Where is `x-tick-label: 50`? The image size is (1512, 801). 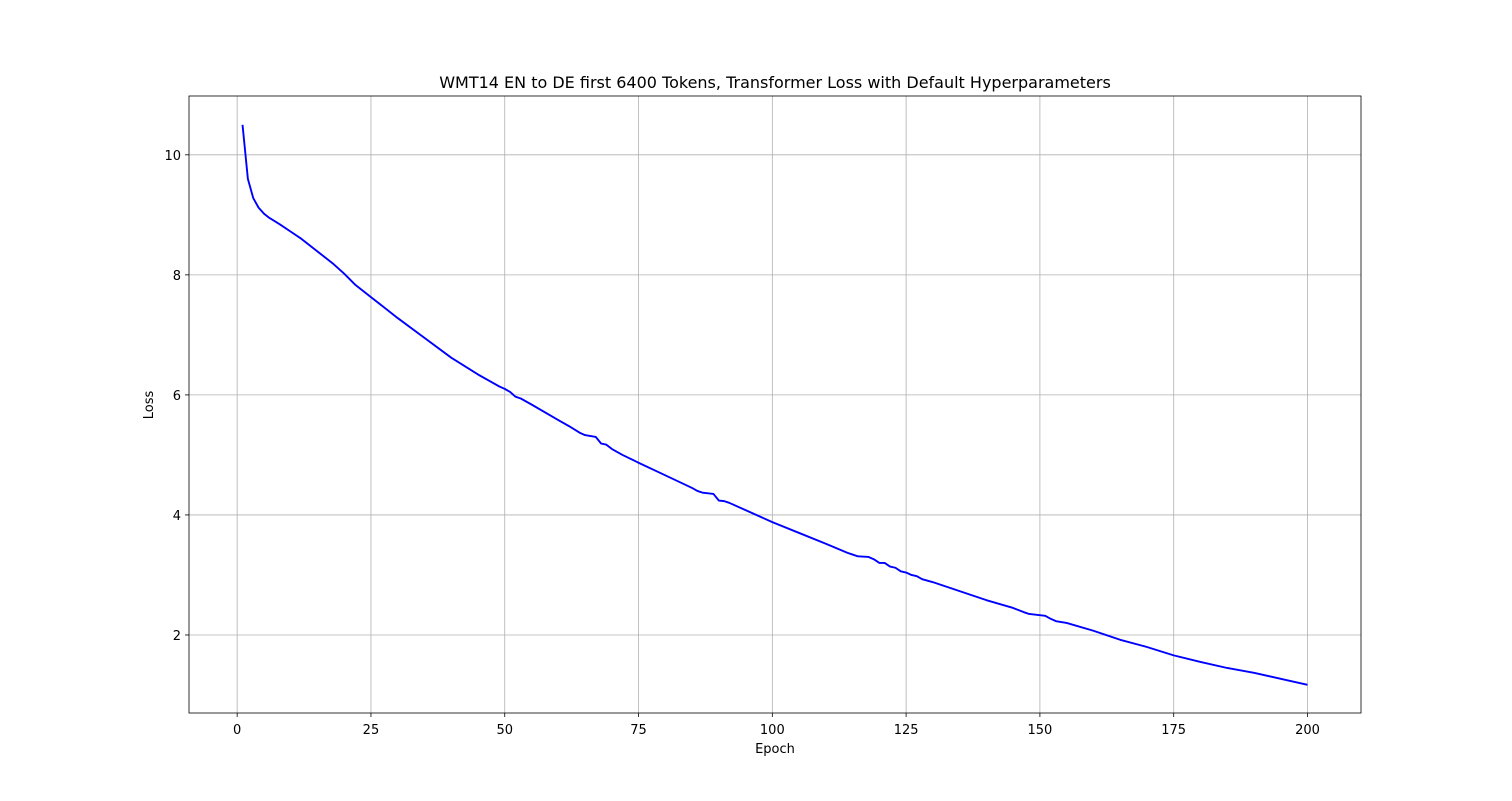
x-tick-label: 50 is located at coordinates (504, 730).